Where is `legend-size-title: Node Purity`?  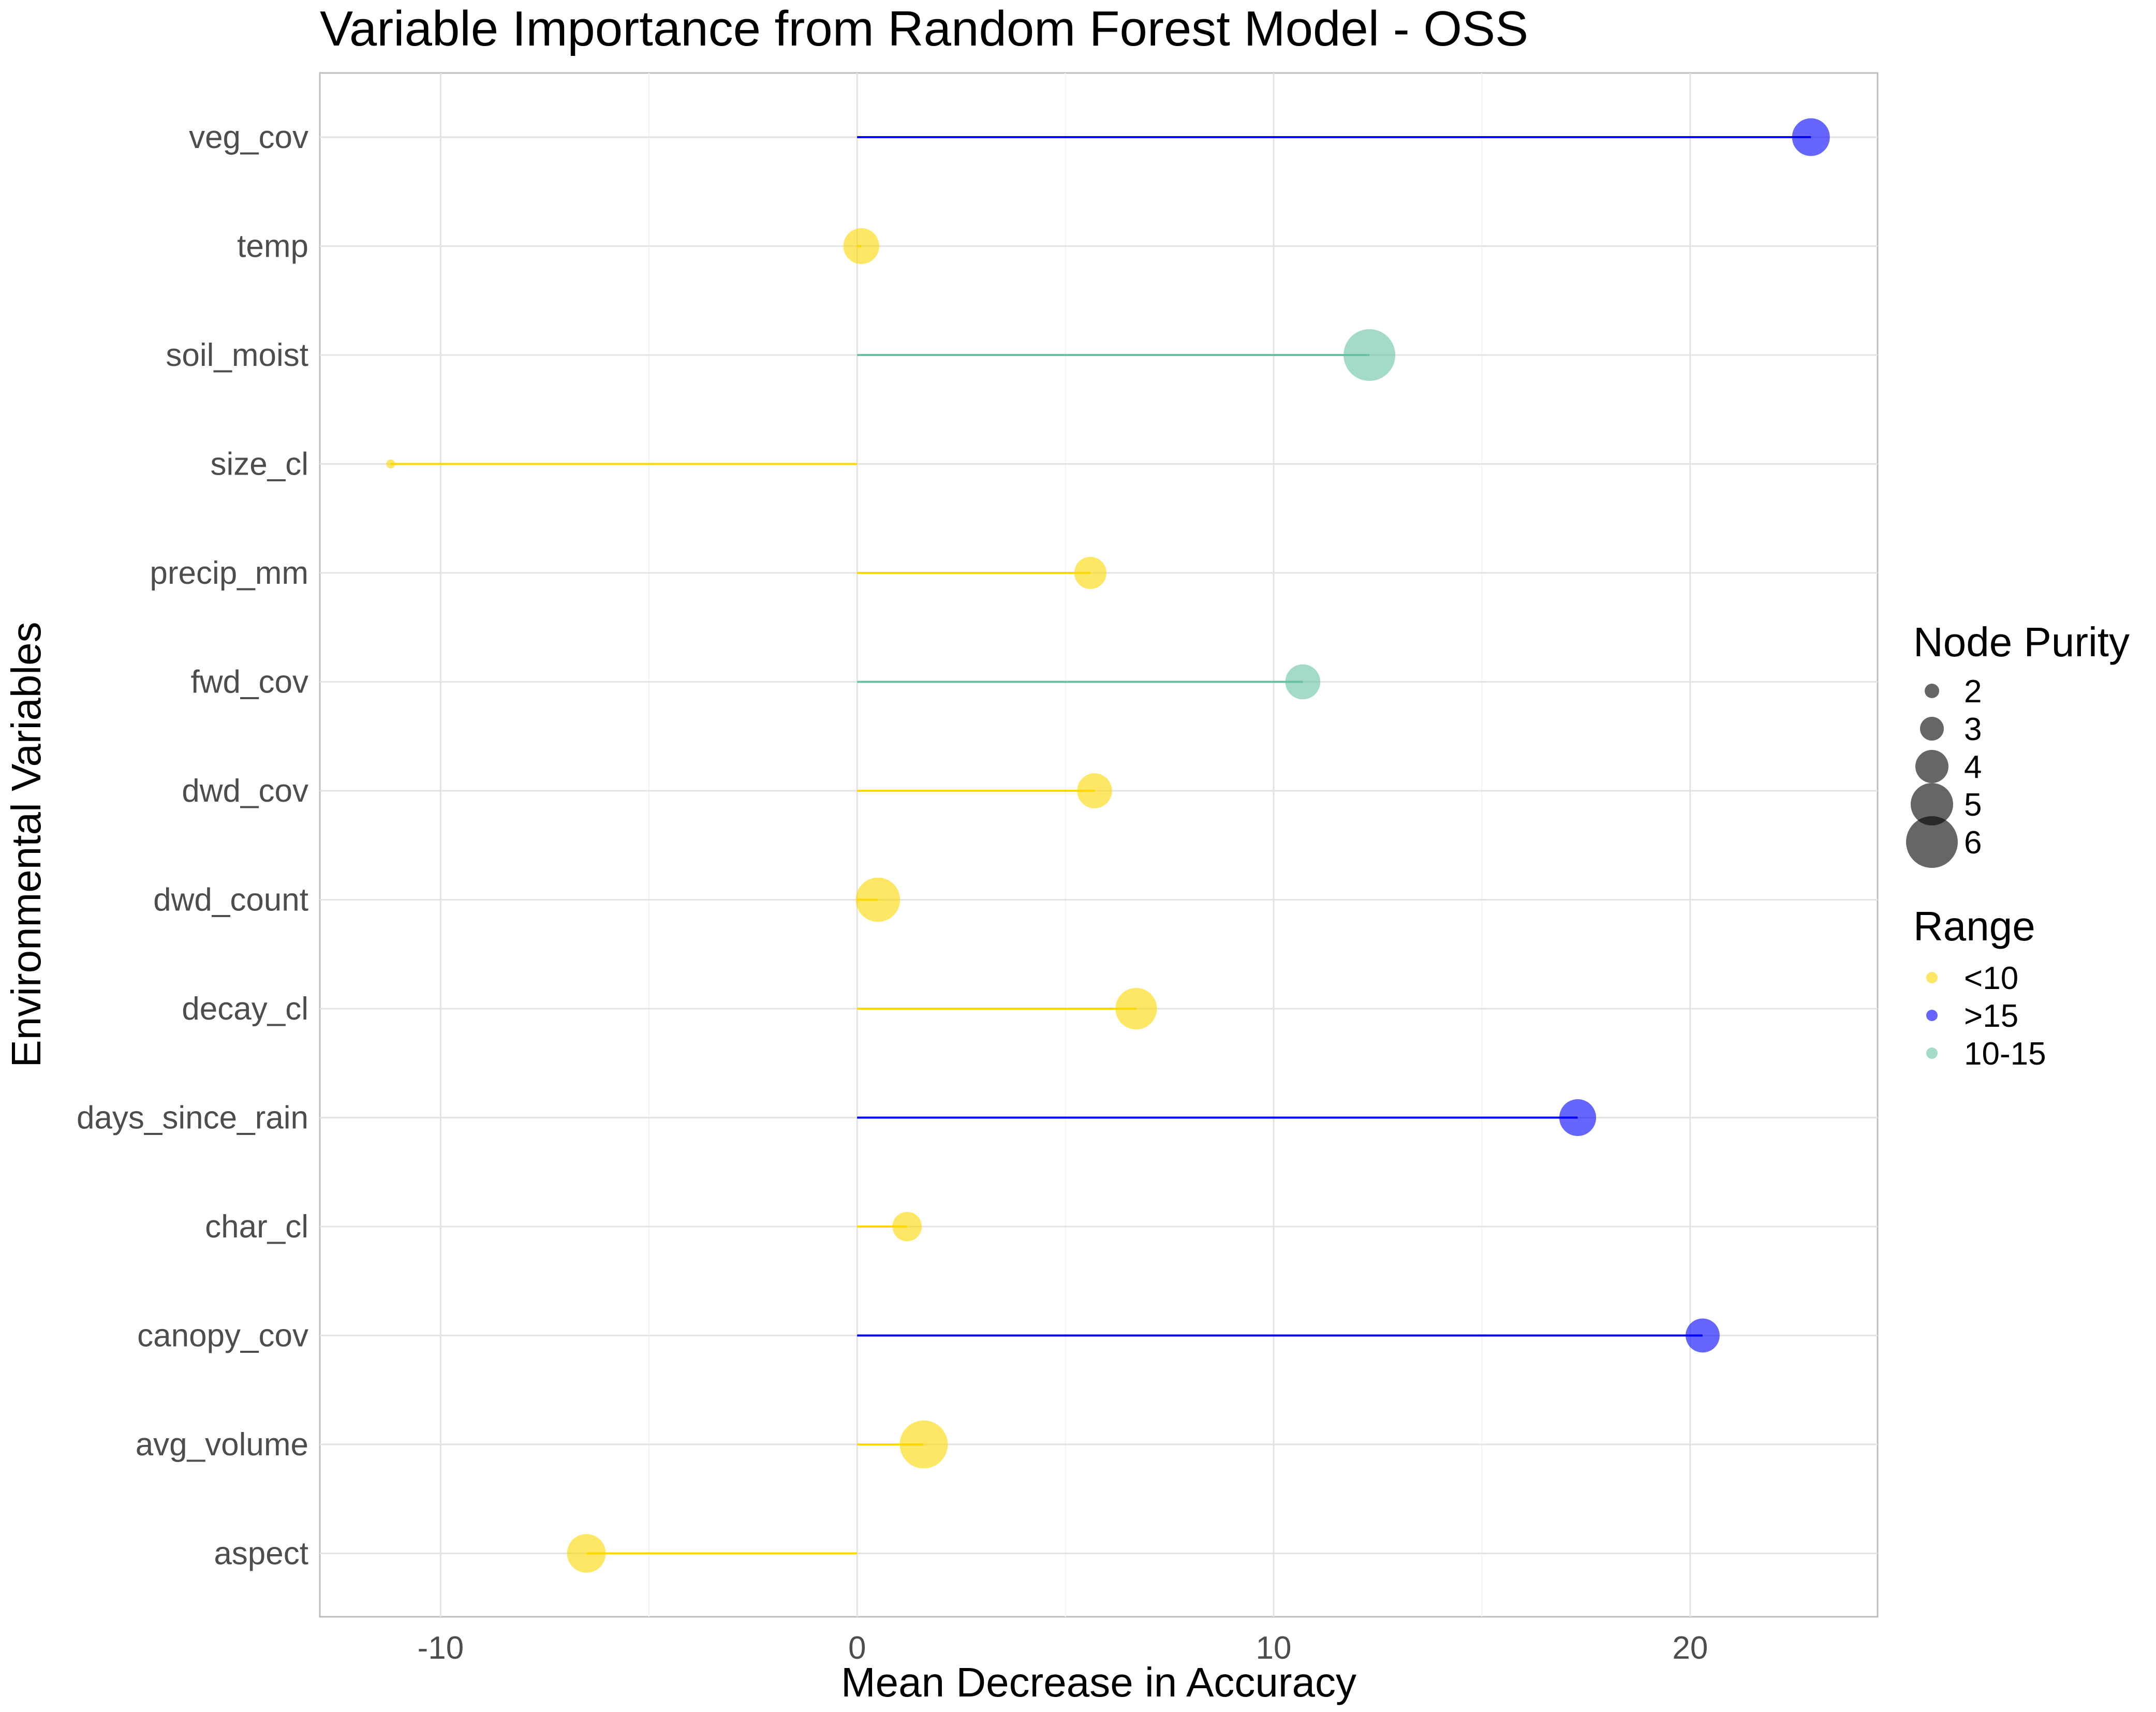 legend-size-title: Node Purity is located at coordinates (2021, 642).